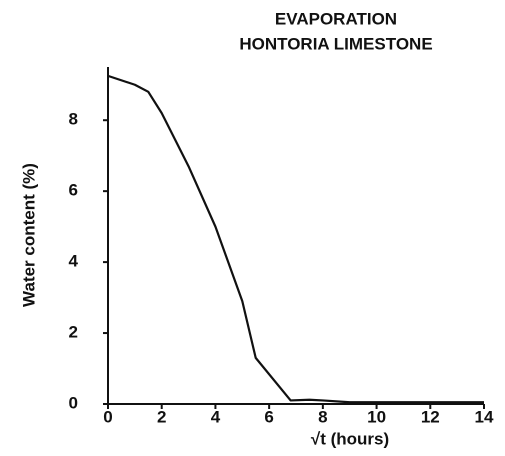 This screenshot has height=456, width=505. What do you see at coordinates (107, 416) in the screenshot?
I see `x-tick-label: 0` at bounding box center [107, 416].